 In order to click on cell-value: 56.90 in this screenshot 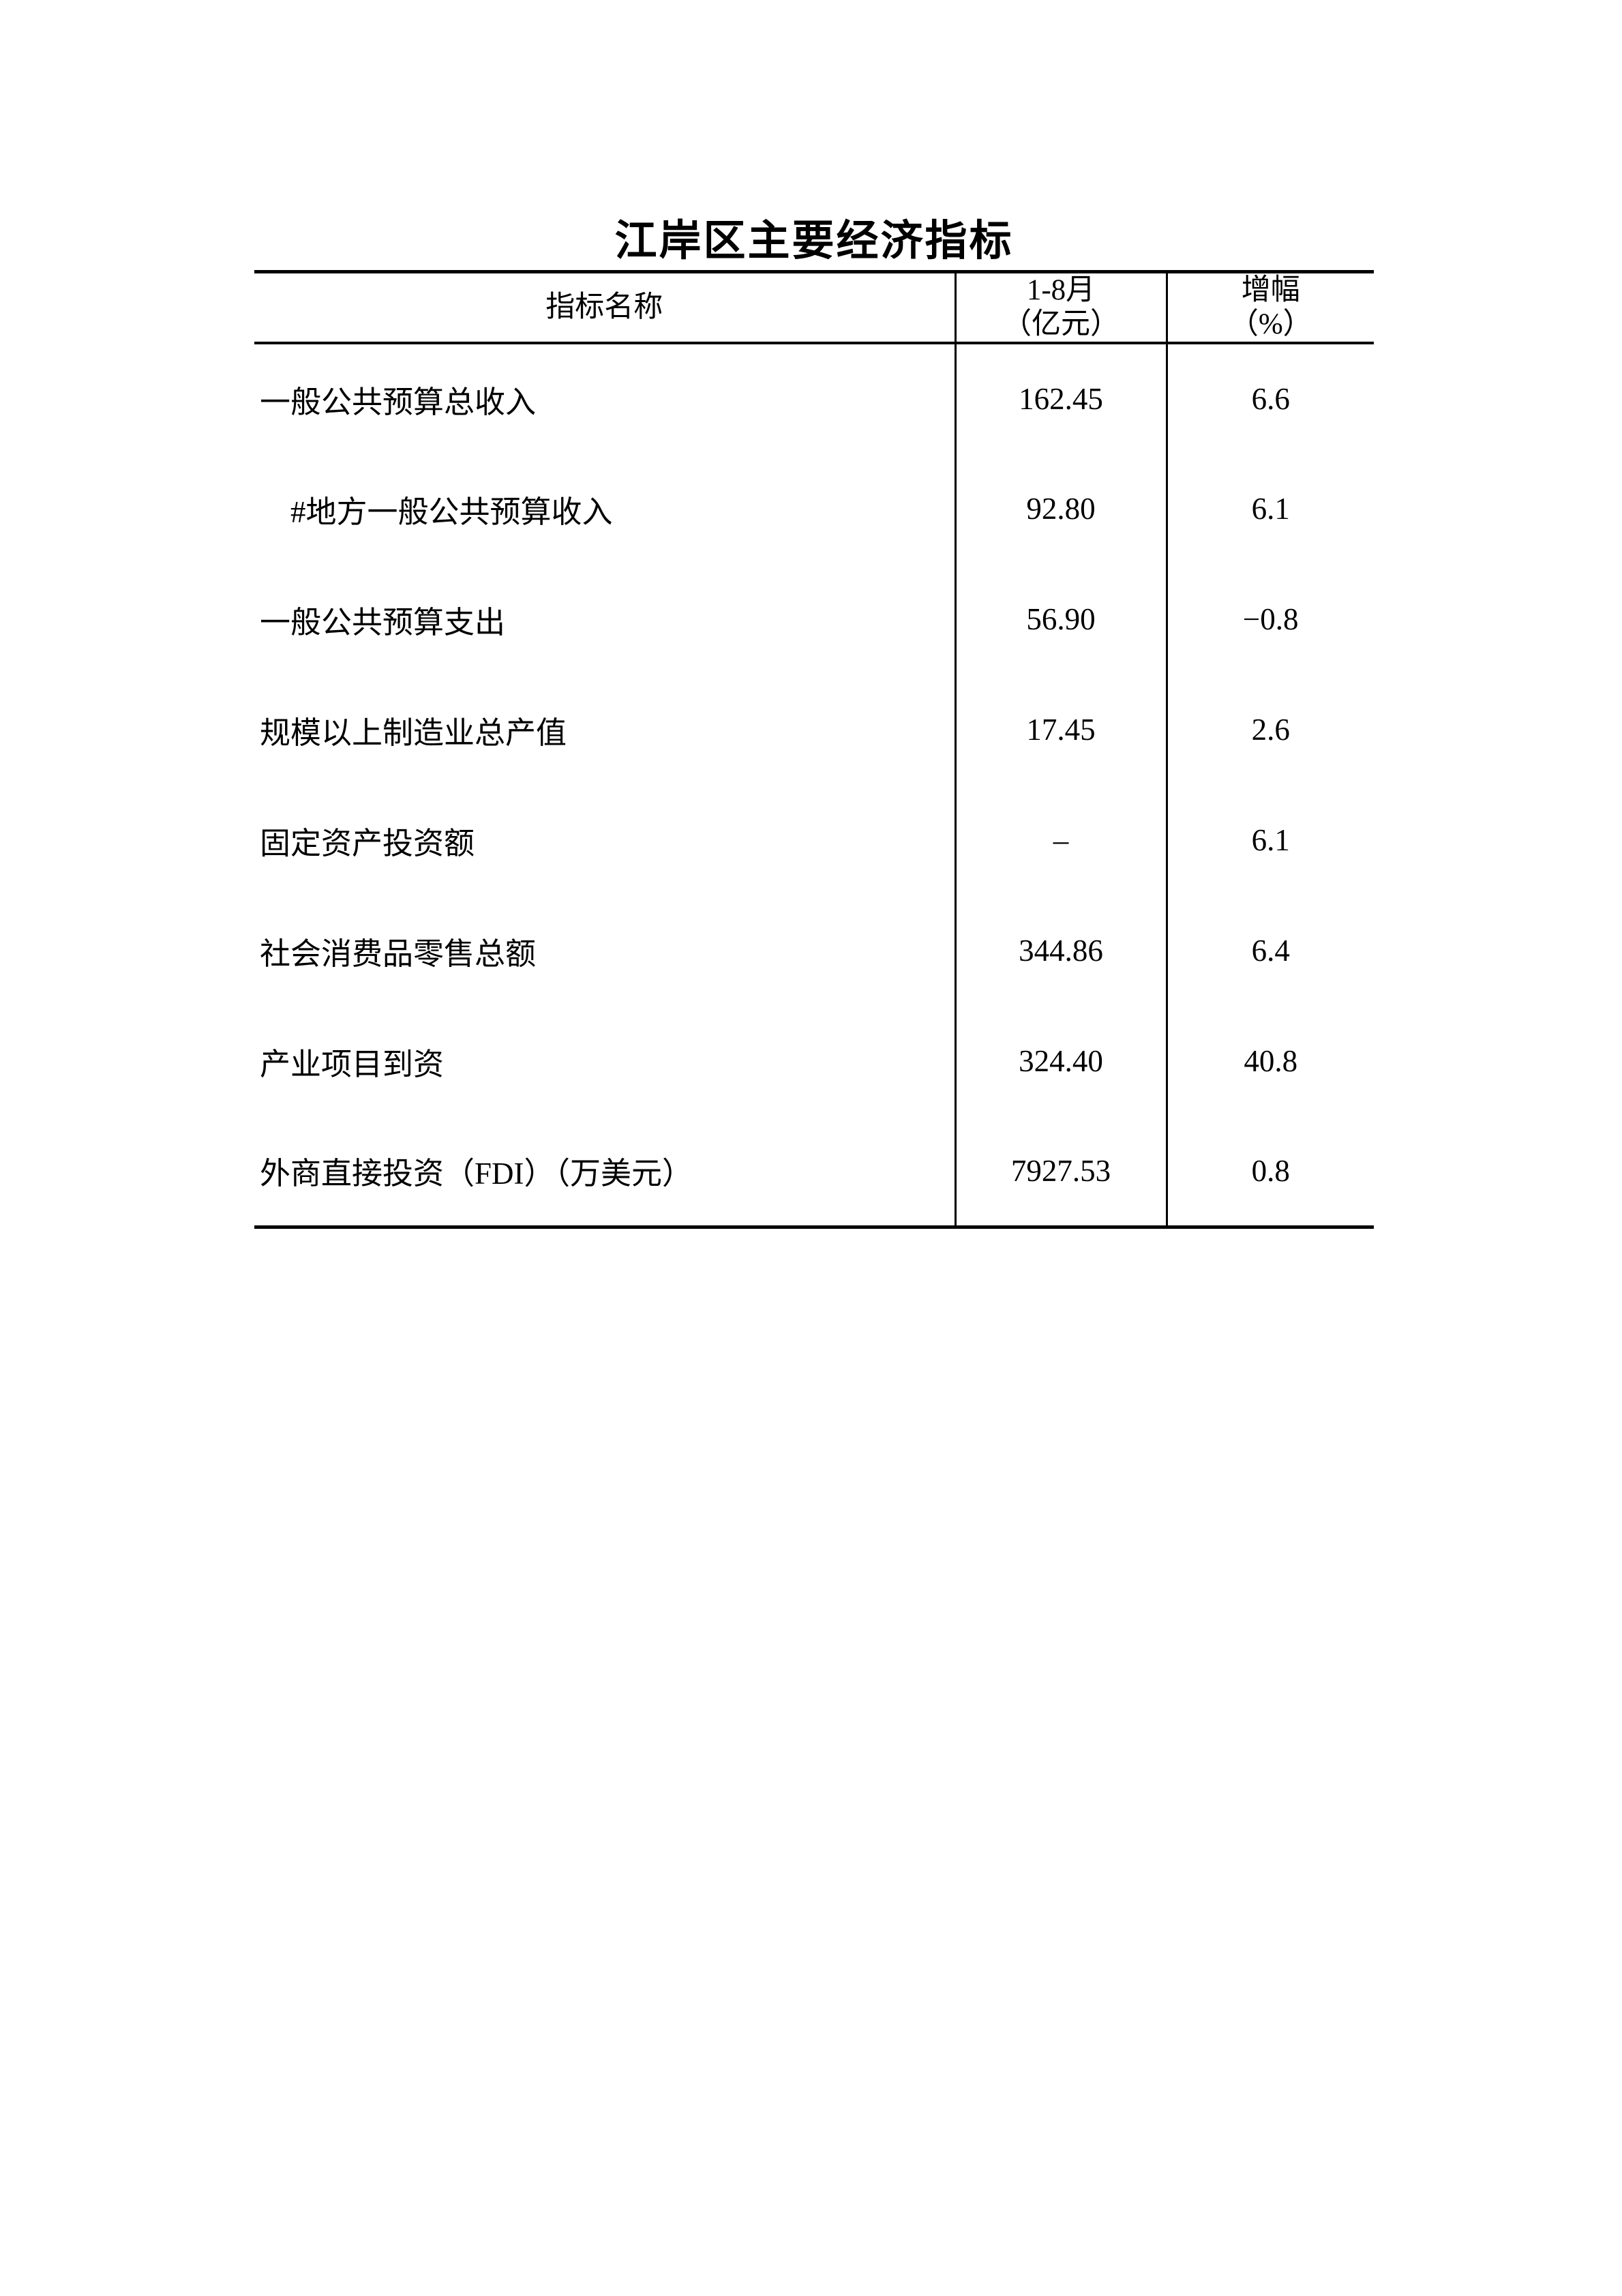, I will do `click(1060, 619)`.